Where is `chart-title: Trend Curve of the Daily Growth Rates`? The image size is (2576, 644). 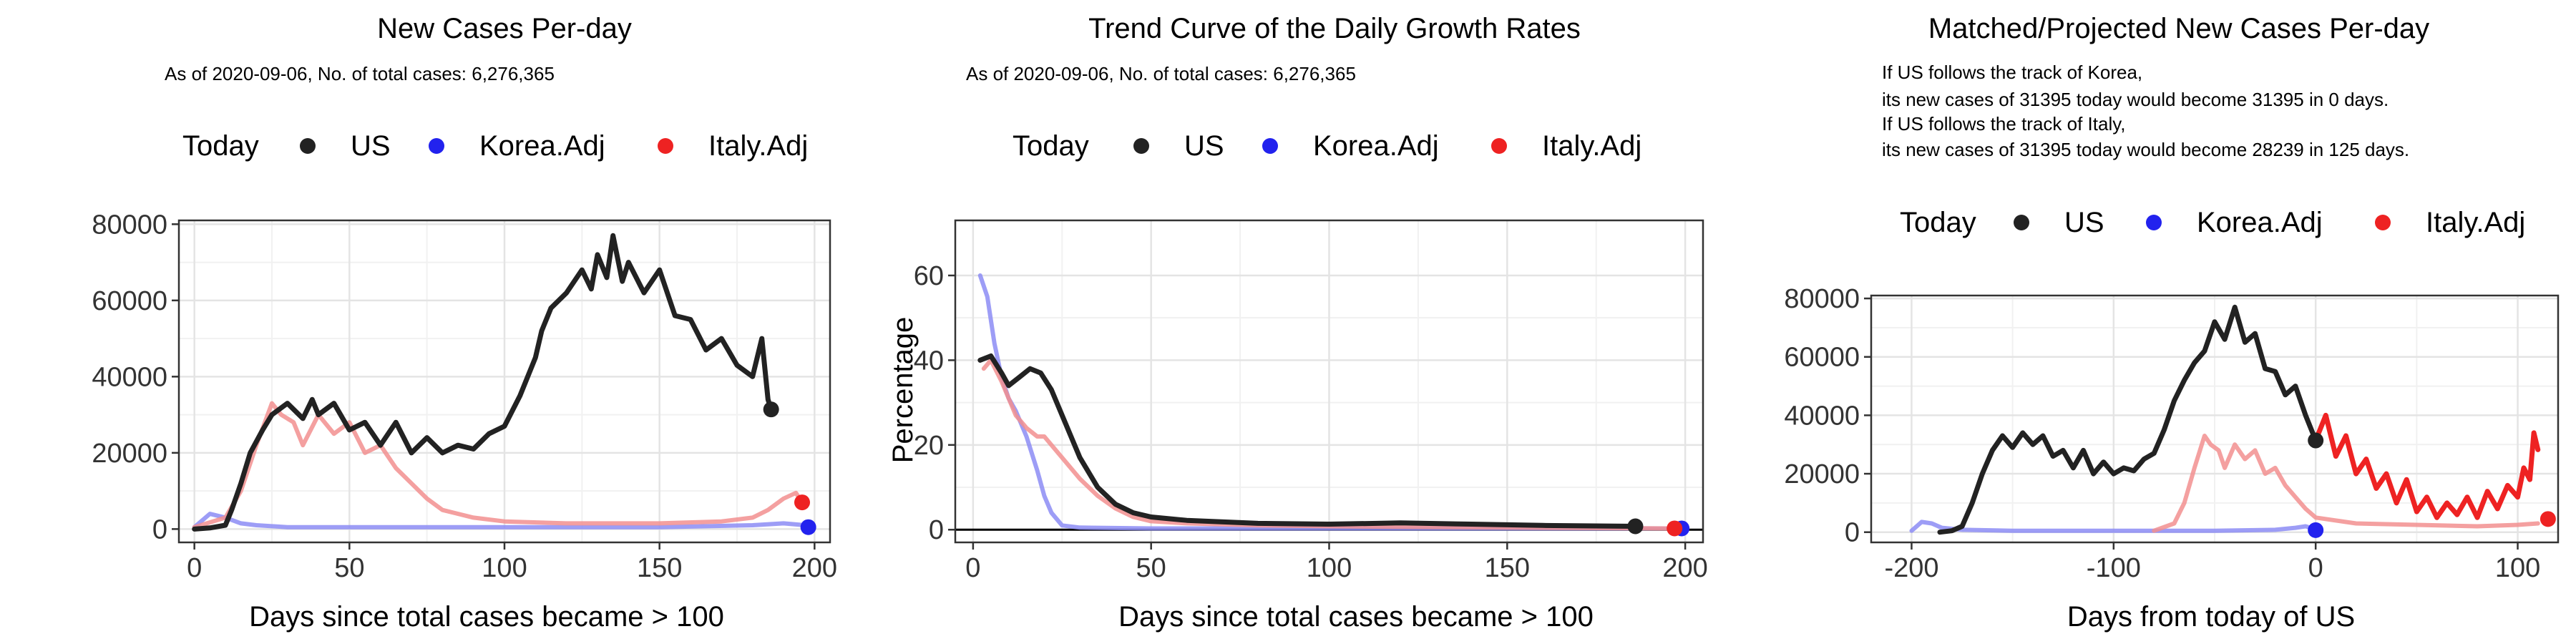 chart-title: Trend Curve of the Daily Growth Rates is located at coordinates (1334, 28).